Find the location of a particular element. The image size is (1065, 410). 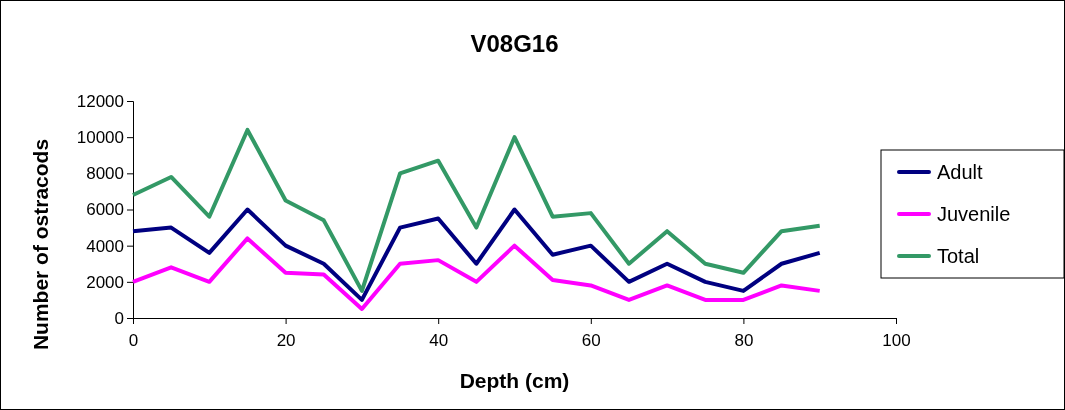

x-tick-label: 0 is located at coordinates (133, 340).